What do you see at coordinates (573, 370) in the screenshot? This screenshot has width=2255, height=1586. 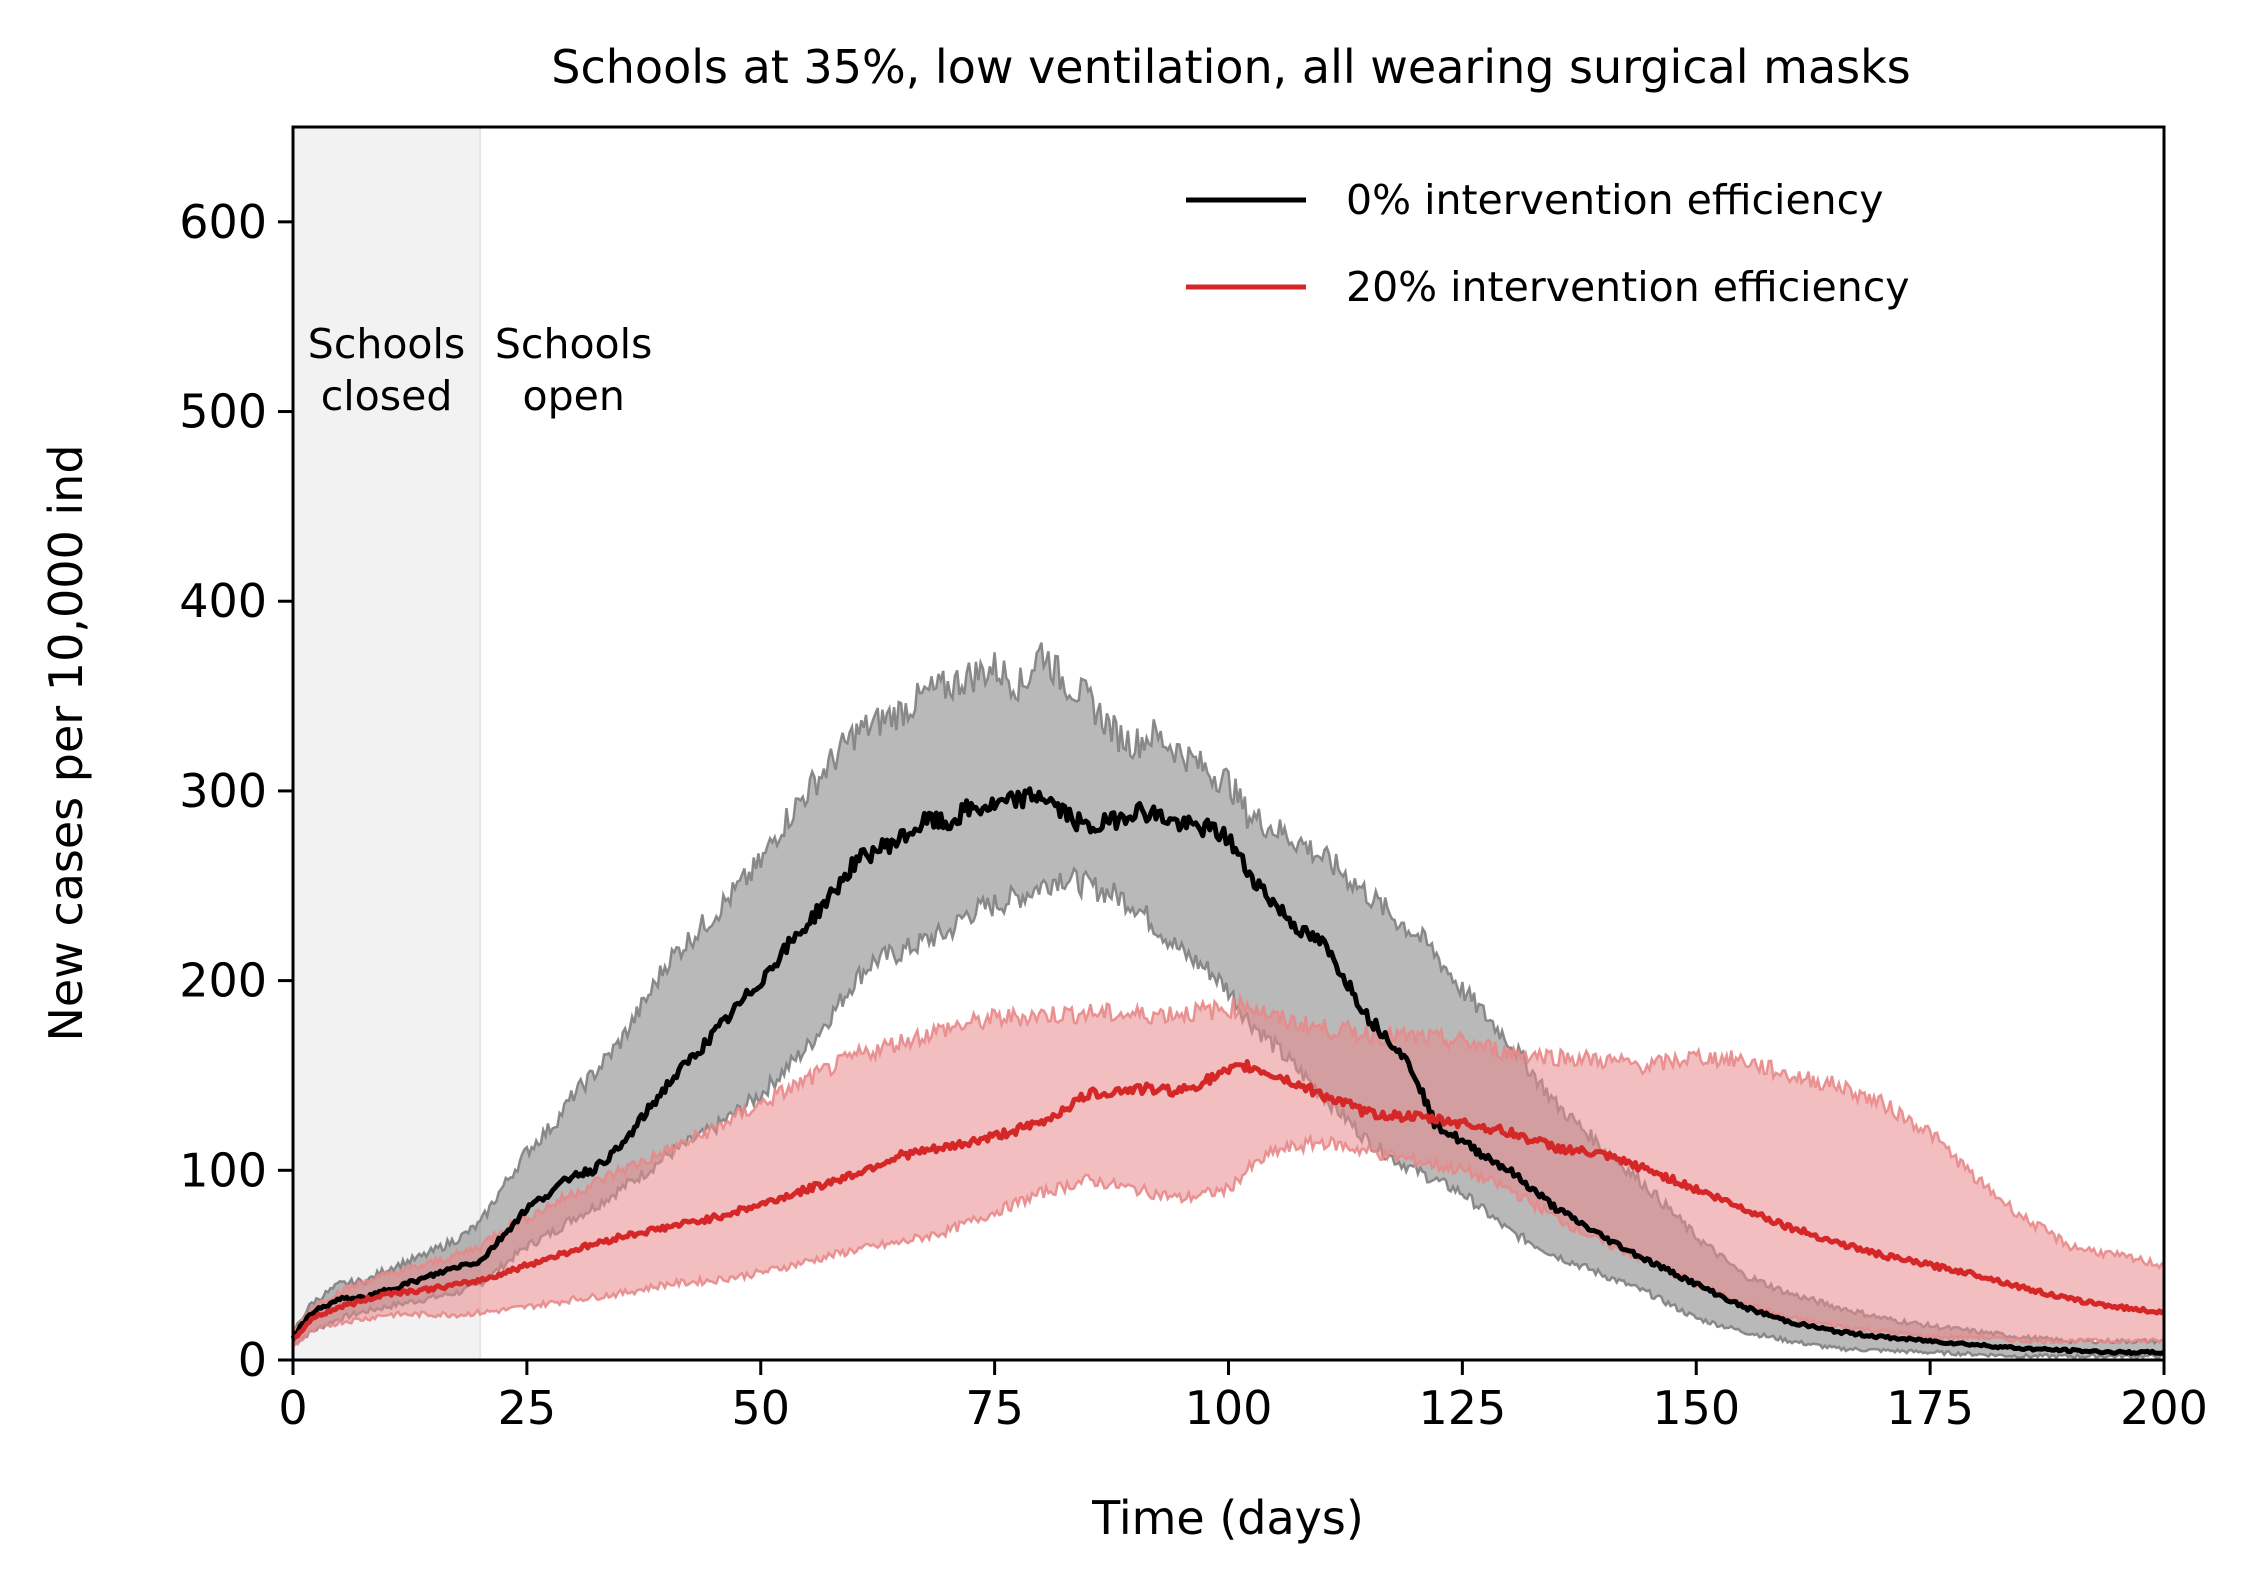 I see `annotation-schools-open: Schools open` at bounding box center [573, 370].